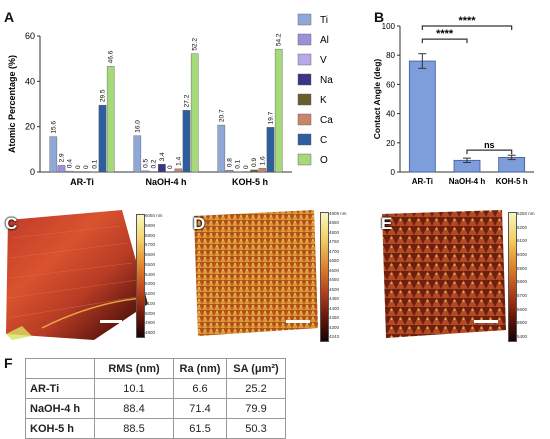 This screenshot has height=439, width=550. I want to click on table-row: KOH-5 h 88.5 61.5 50.3, so click(156, 429).